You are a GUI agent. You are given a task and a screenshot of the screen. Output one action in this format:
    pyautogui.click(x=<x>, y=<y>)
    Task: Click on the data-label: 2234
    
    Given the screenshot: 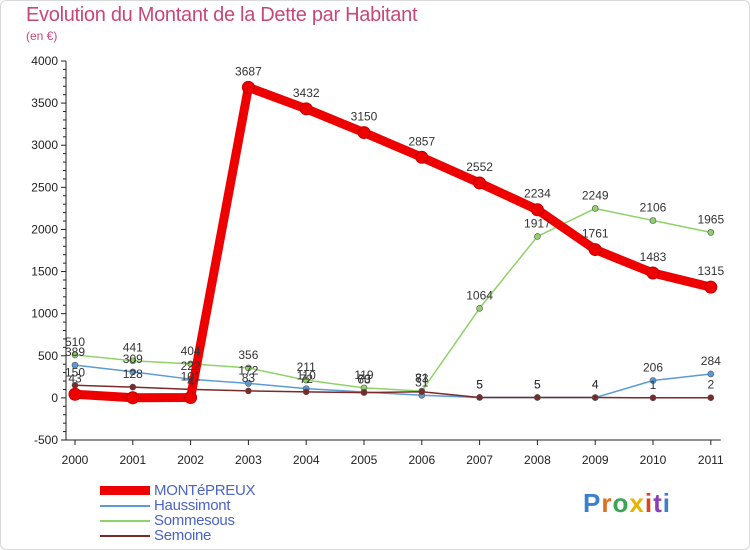 What is the action you would take?
    pyautogui.click(x=537, y=194)
    